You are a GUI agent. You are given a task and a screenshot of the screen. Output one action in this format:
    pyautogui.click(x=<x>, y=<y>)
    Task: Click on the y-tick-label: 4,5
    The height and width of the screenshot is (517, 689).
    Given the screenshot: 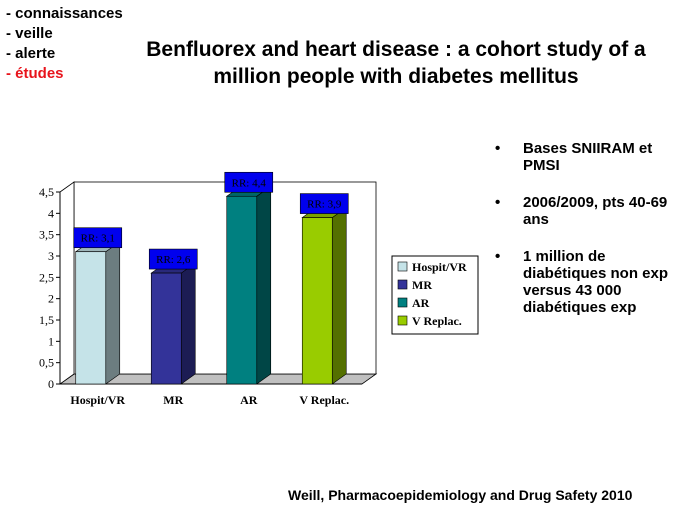 What is the action you would take?
    pyautogui.click(x=46, y=192)
    